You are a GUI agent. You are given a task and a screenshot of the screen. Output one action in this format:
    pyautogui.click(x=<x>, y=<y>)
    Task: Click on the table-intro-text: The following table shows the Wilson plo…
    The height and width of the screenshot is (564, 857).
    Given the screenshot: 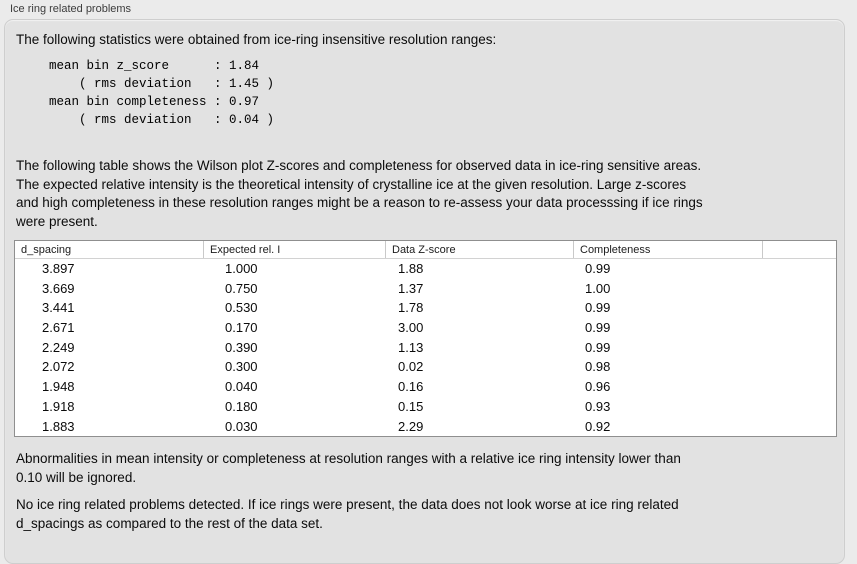 What is the action you would take?
    pyautogui.click(x=359, y=193)
    